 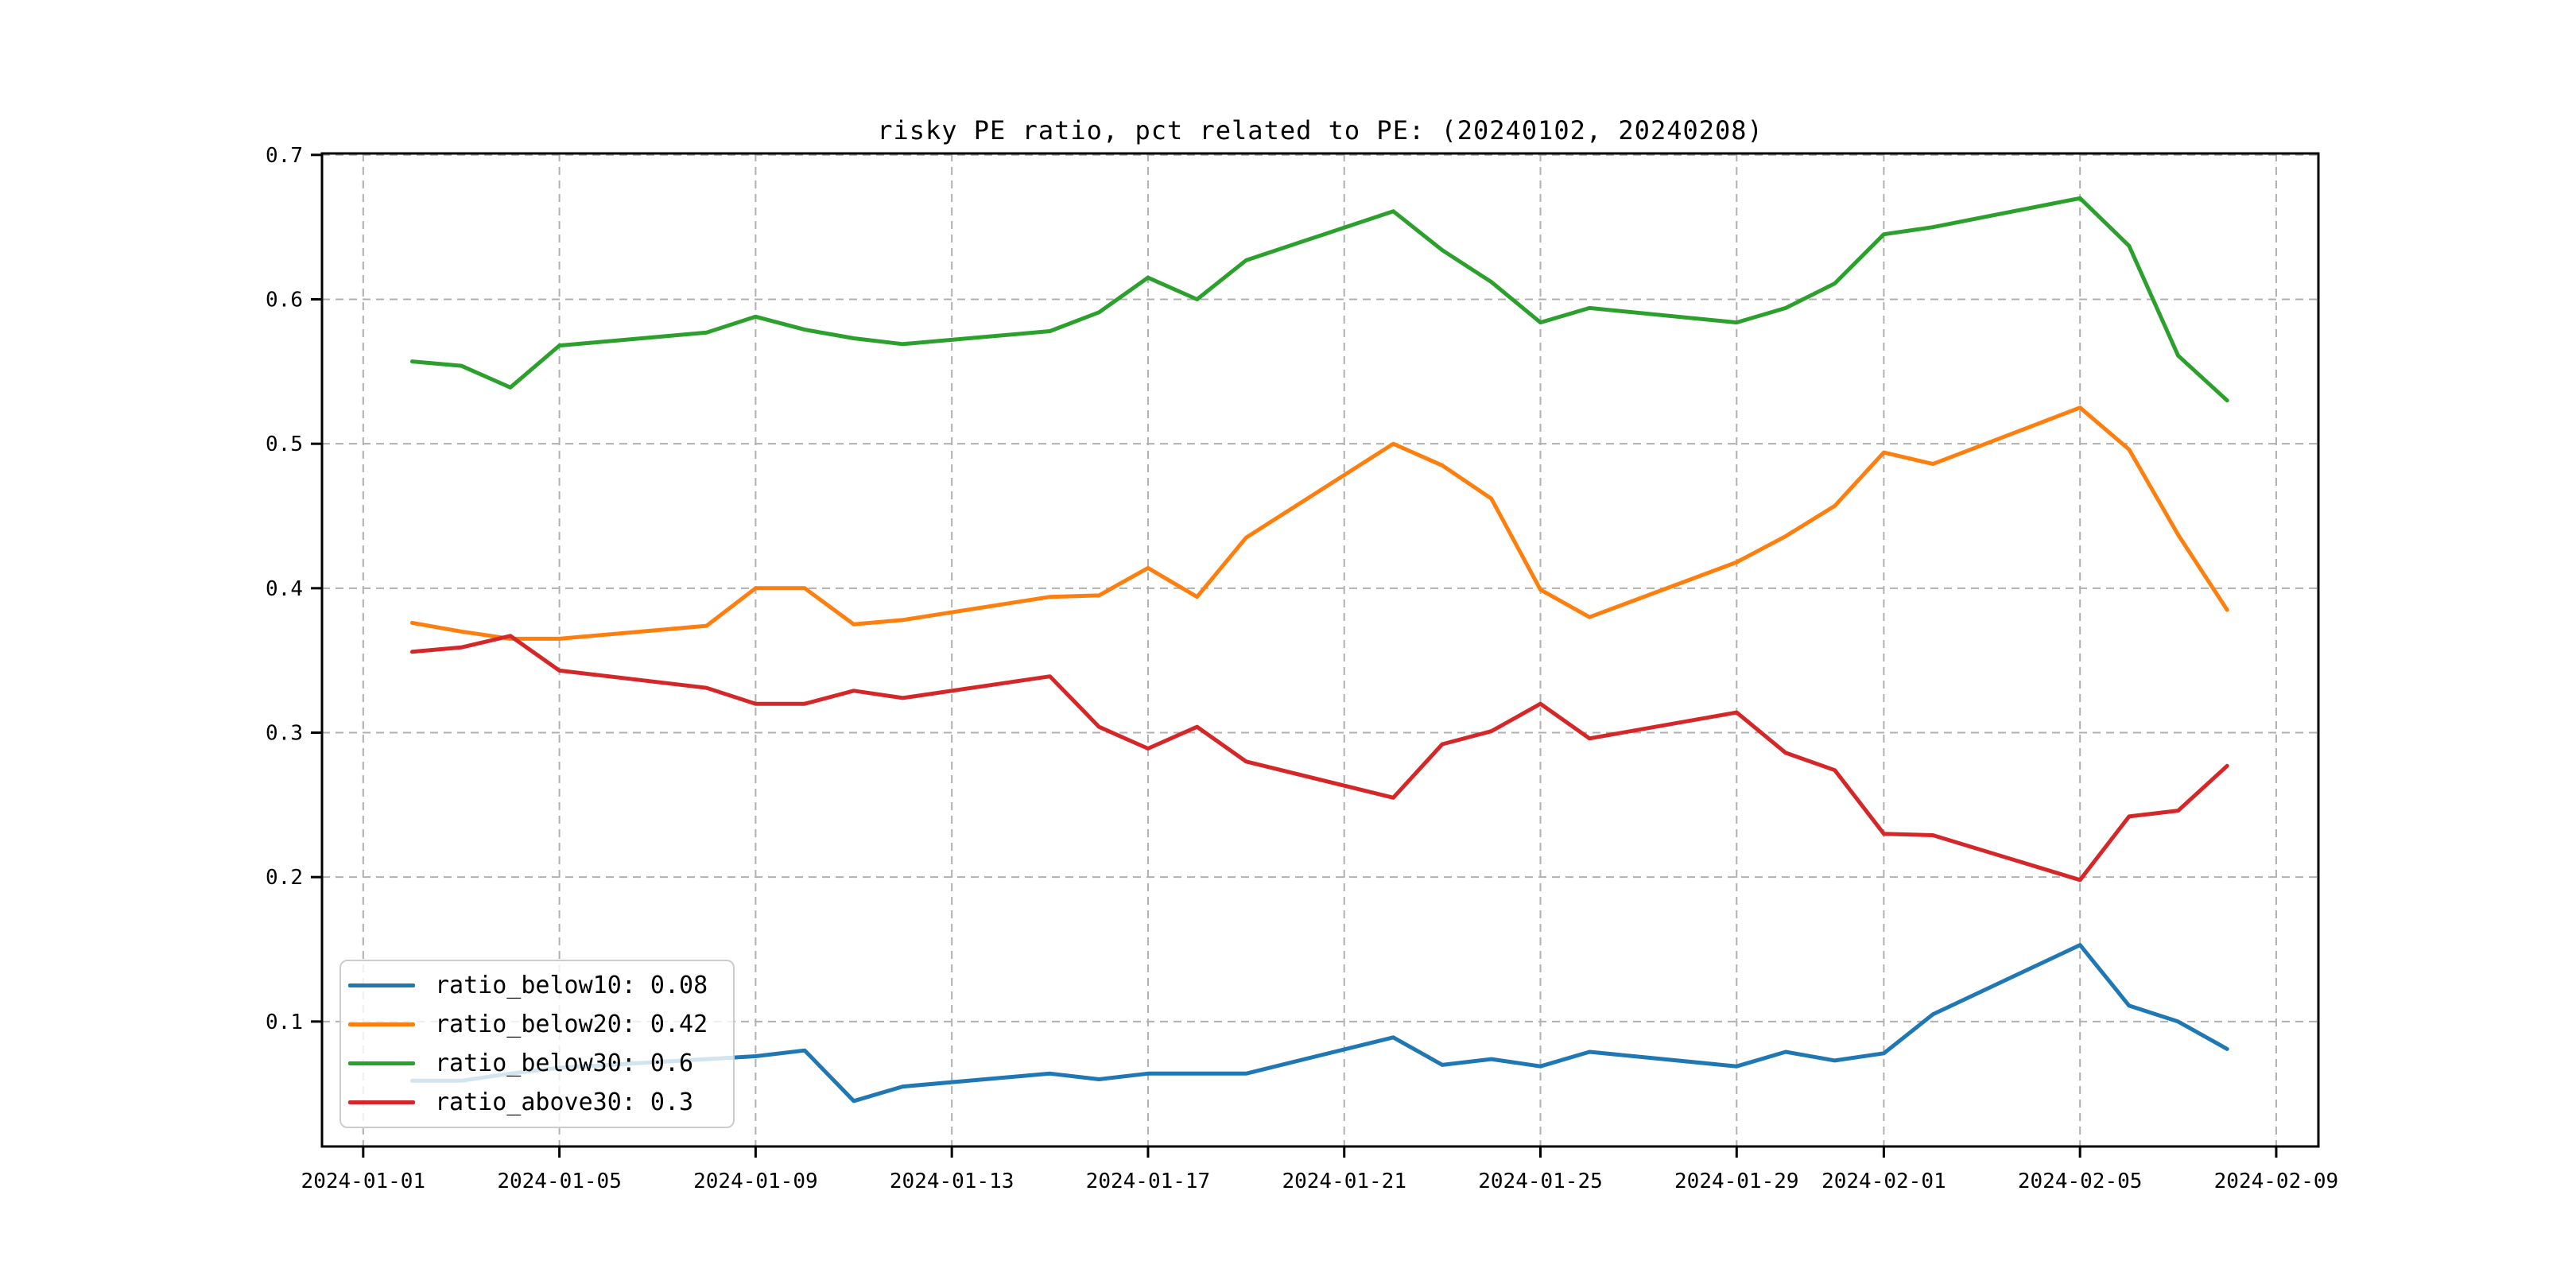 I want to click on y-tick-label: 0.7, so click(x=284, y=156).